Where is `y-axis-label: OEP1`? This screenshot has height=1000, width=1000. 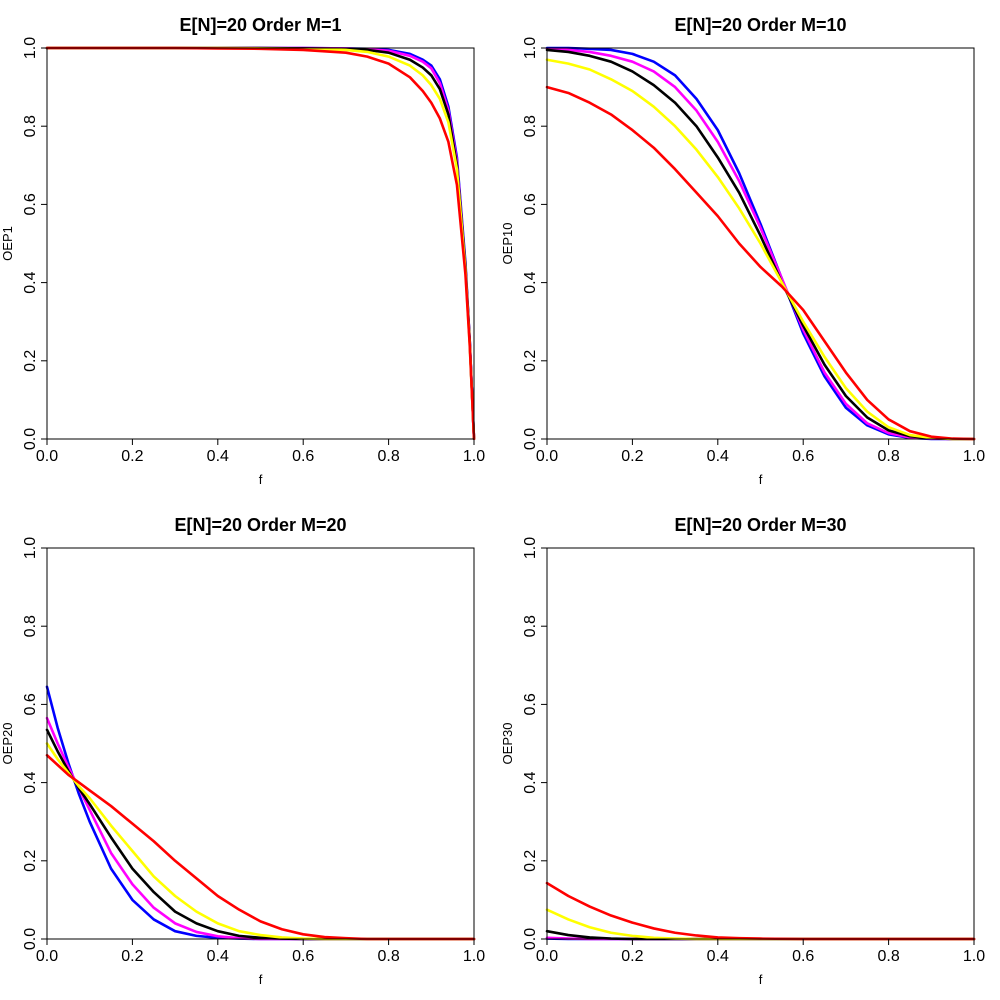 y-axis-label: OEP1 is located at coordinates (7, 243).